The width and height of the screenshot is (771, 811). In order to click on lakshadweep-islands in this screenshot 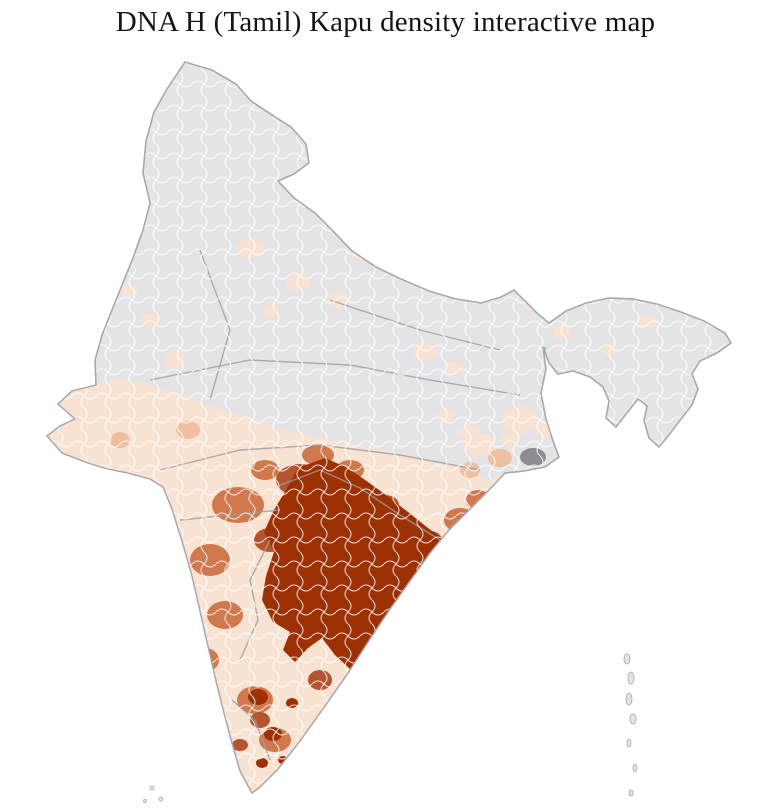, I will do `click(153, 794)`.